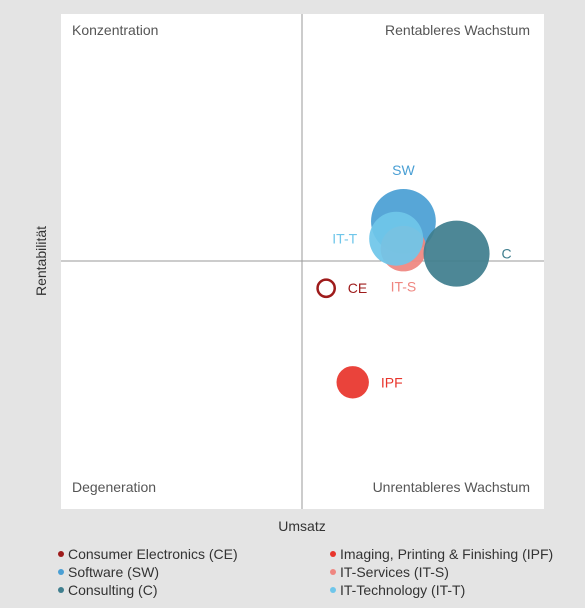 The width and height of the screenshot is (585, 608). What do you see at coordinates (333, 572) in the screenshot?
I see `legend-marker-its` at bounding box center [333, 572].